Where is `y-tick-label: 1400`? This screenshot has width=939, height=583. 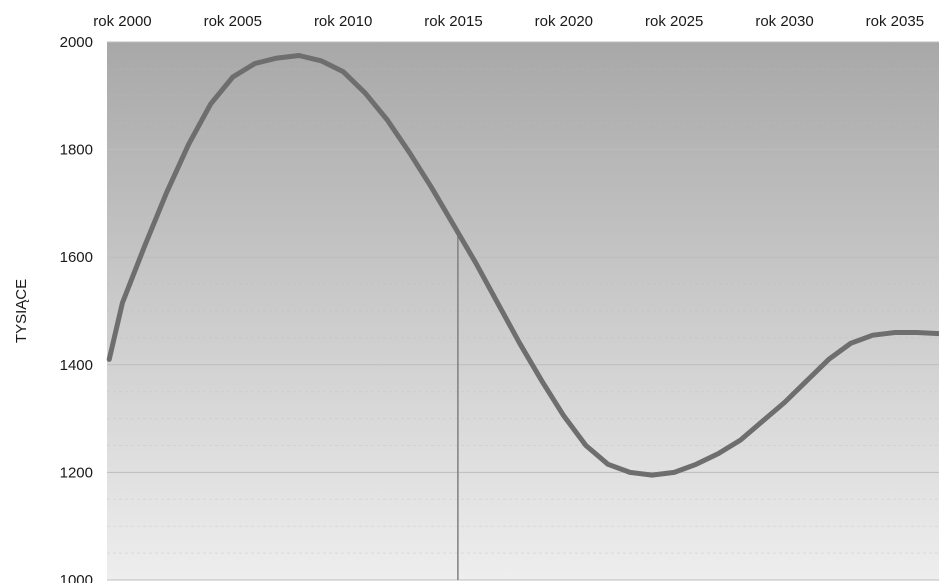
y-tick-label: 1400 is located at coordinates (76, 365).